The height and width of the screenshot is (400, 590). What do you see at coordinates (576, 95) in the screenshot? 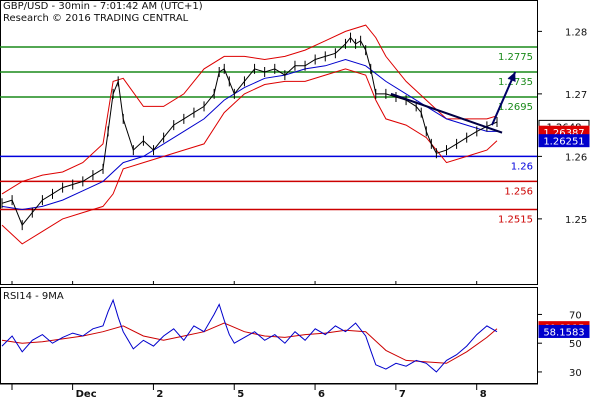
I see `y-tick-label: 1.27` at bounding box center [576, 95].